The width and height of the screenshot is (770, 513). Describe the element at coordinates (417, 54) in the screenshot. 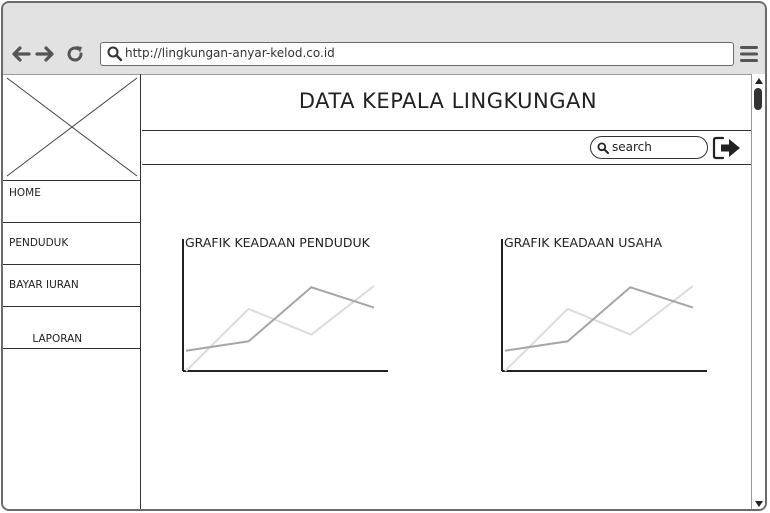

I see `url-bar: http://lingkungan-anyar-kelod.co.id` at that location.